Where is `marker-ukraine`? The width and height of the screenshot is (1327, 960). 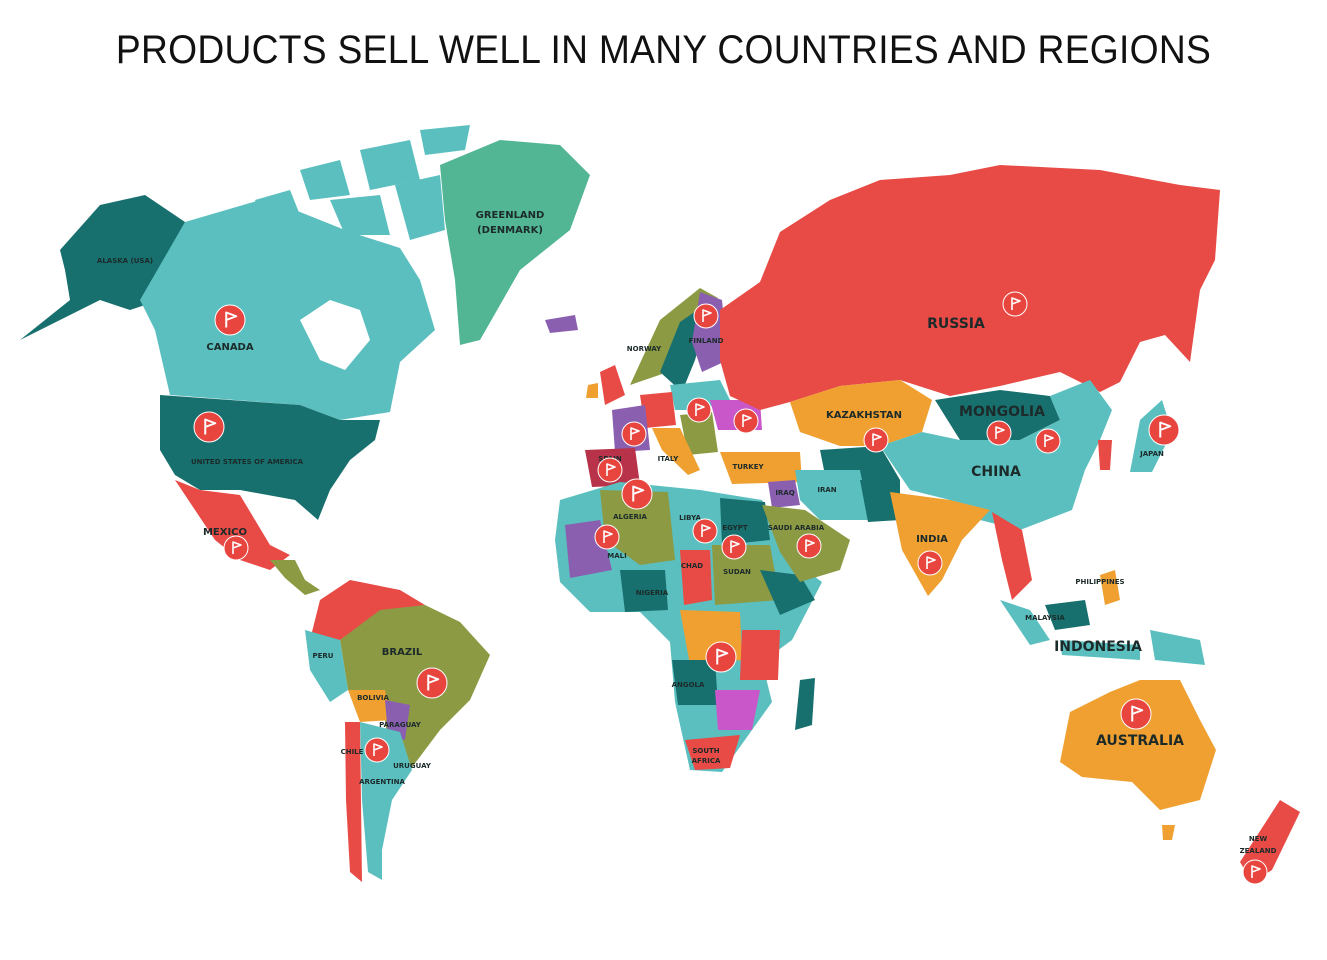 marker-ukraine is located at coordinates (746, 421).